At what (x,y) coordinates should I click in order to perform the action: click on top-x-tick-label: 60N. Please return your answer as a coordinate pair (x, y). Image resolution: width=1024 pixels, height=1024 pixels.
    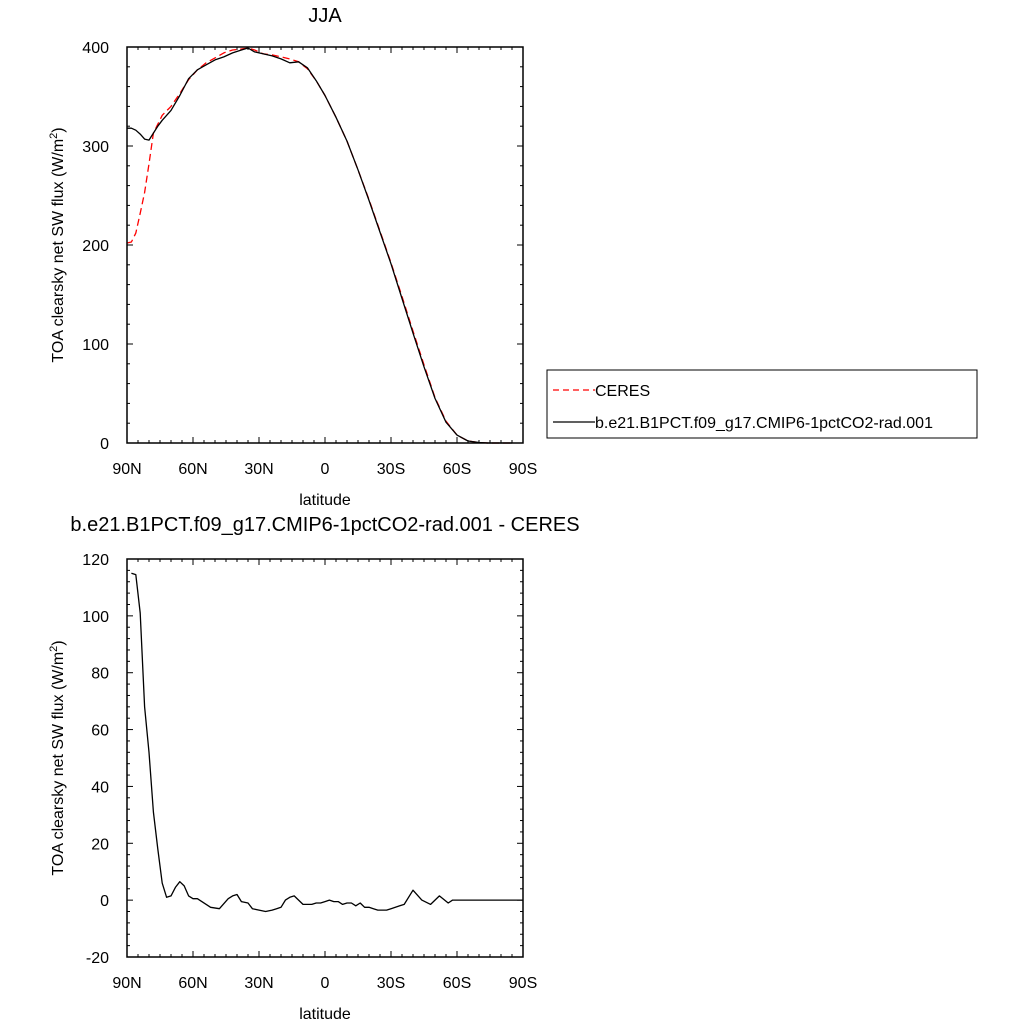
    Looking at the image, I should click on (192, 469).